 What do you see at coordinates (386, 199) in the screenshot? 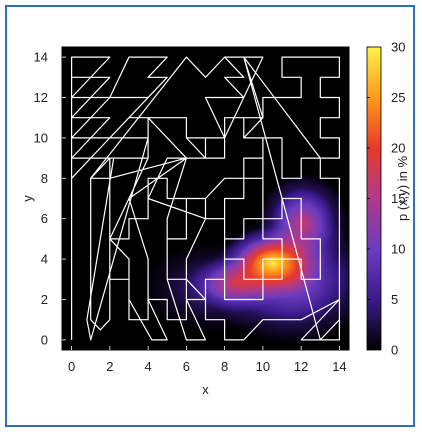
I see `colorbar-ticks: 0 5 10 15 20 25 30` at bounding box center [386, 199].